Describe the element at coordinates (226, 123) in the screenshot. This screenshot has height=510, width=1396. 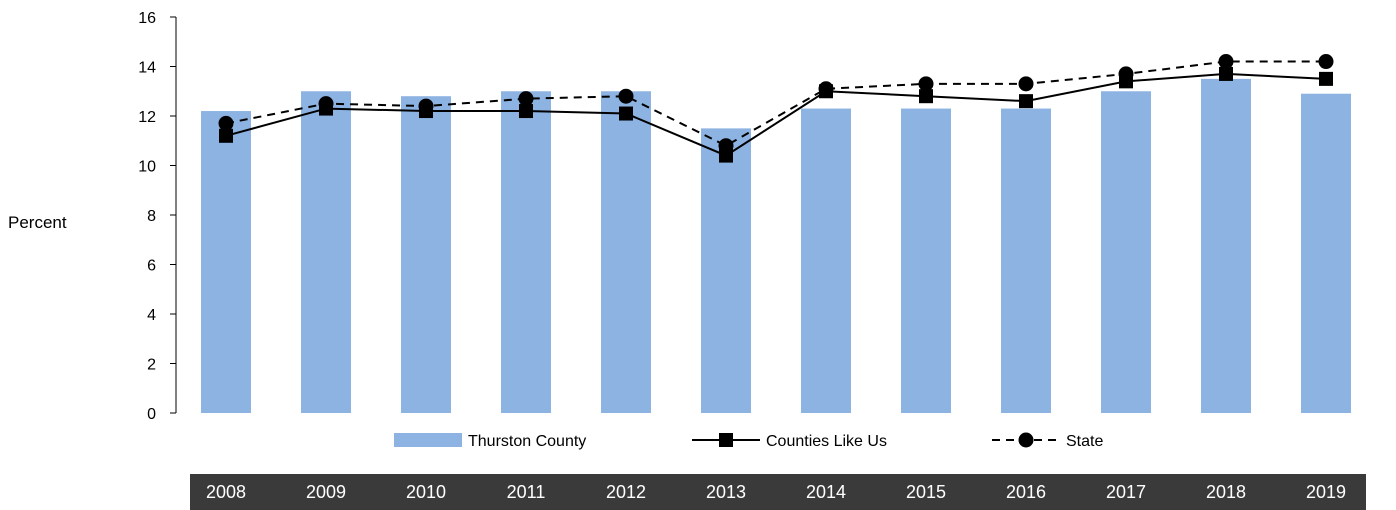
I see `point-state-2008` at that location.